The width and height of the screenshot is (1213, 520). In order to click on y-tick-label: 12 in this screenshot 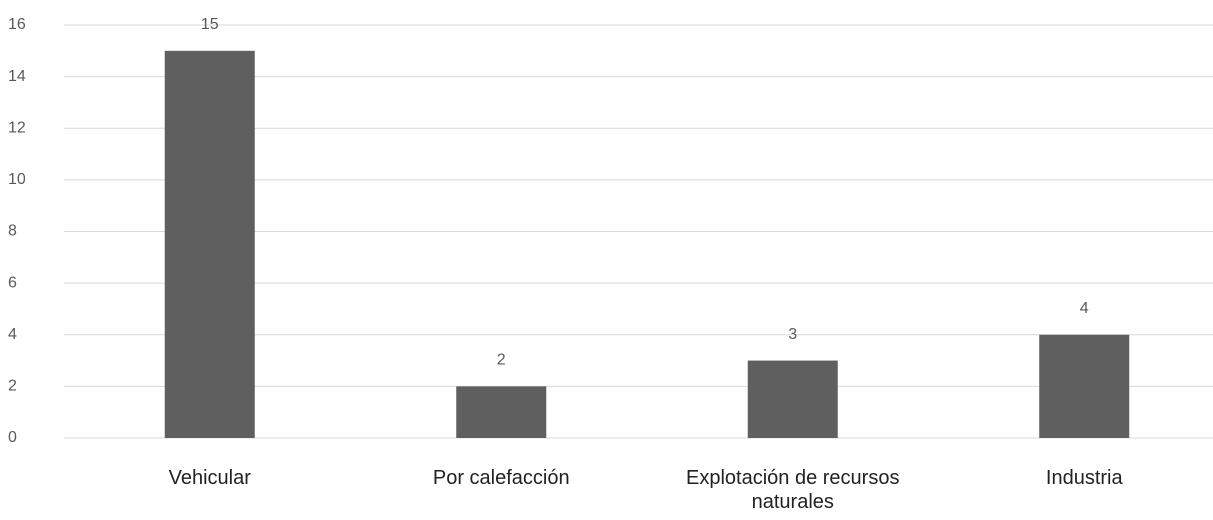, I will do `click(17, 127)`.